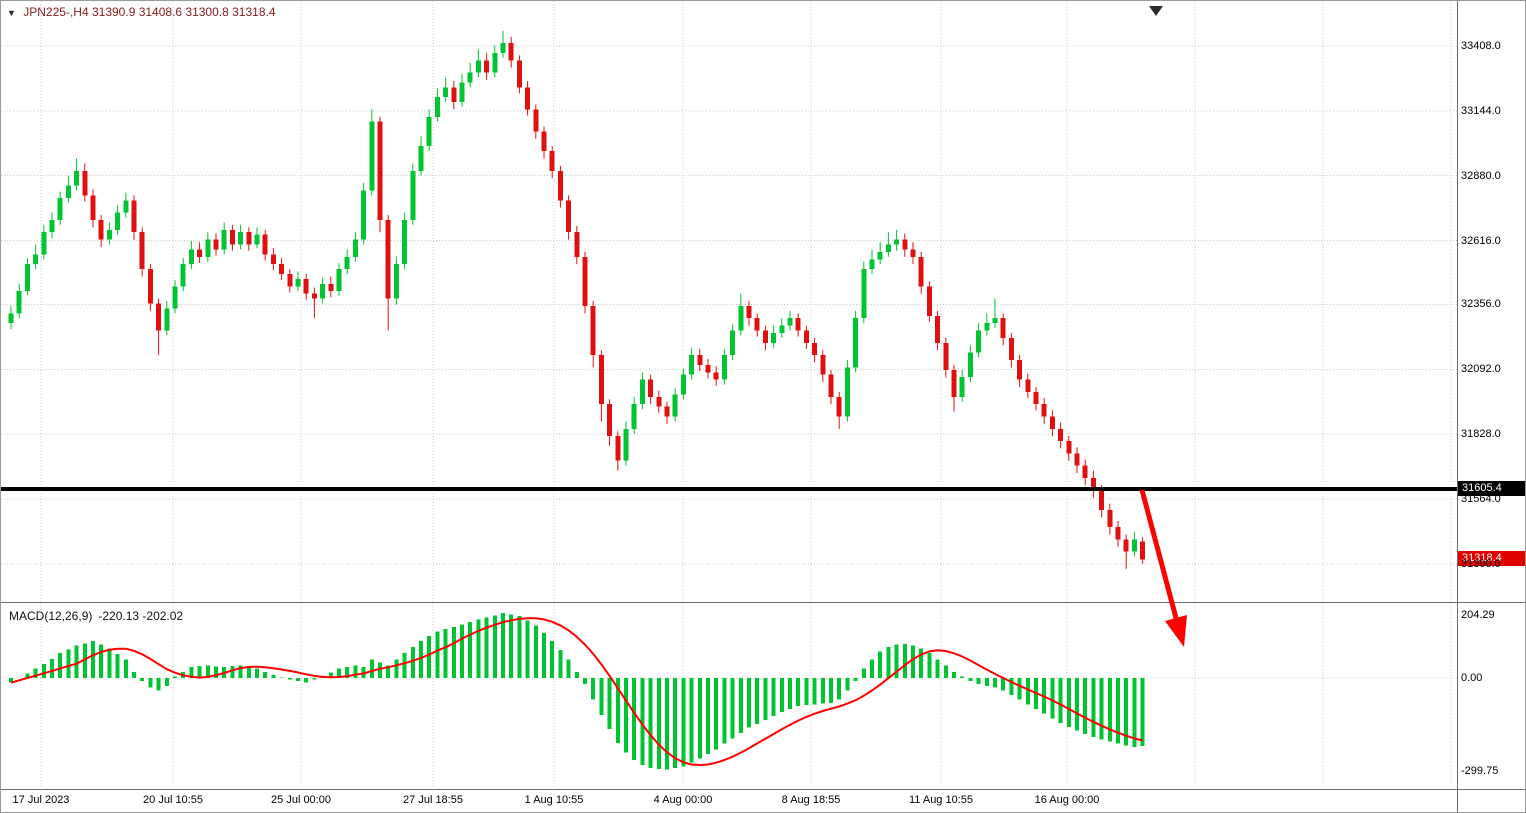  What do you see at coordinates (1491, 696) in the screenshot?
I see `macd-axis: 204.29 0.00 -299.75` at bounding box center [1491, 696].